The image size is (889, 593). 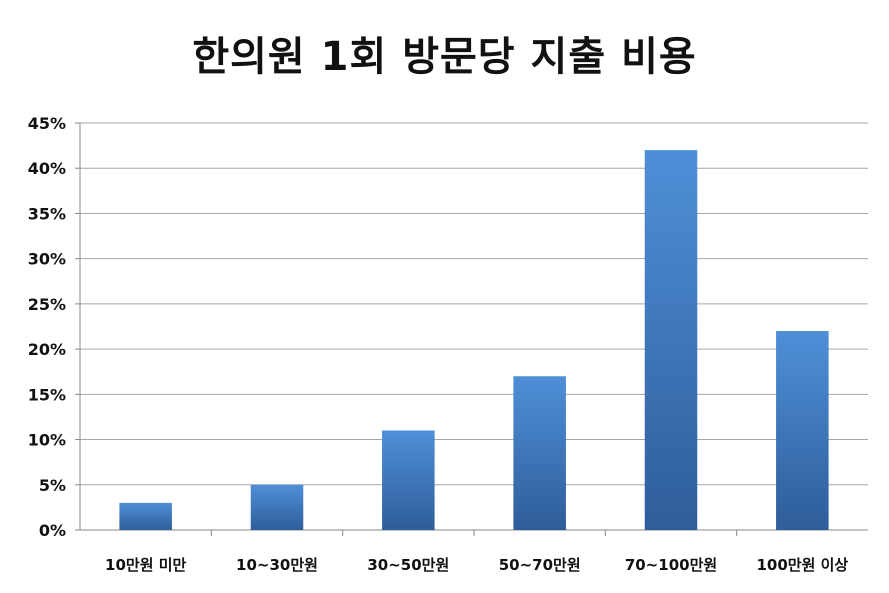 I want to click on y-tick-label: 35%, so click(x=47, y=213).